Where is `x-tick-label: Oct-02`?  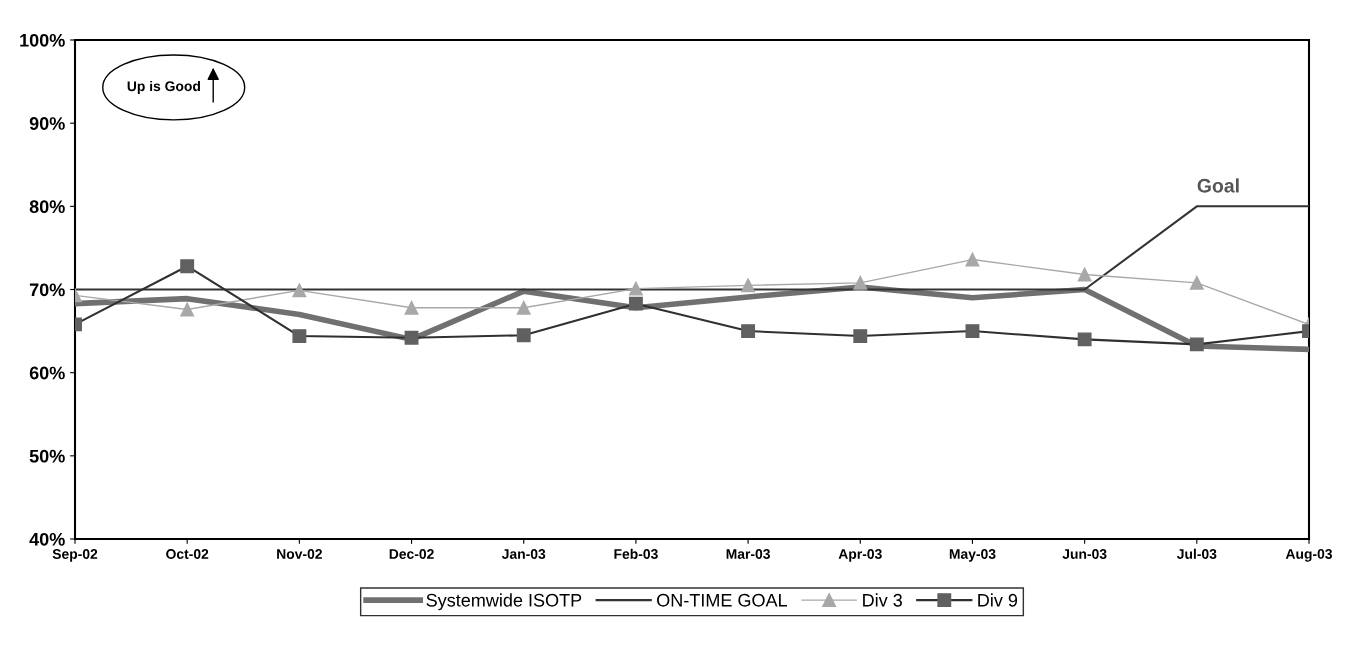 x-tick-label: Oct-02 is located at coordinates (187, 554).